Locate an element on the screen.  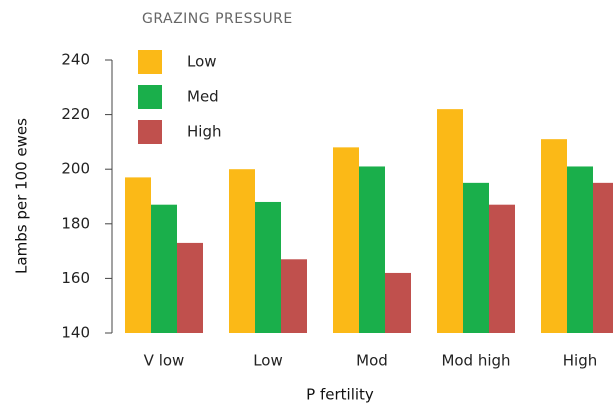
y-tick-label: 180 is located at coordinates (75, 223).